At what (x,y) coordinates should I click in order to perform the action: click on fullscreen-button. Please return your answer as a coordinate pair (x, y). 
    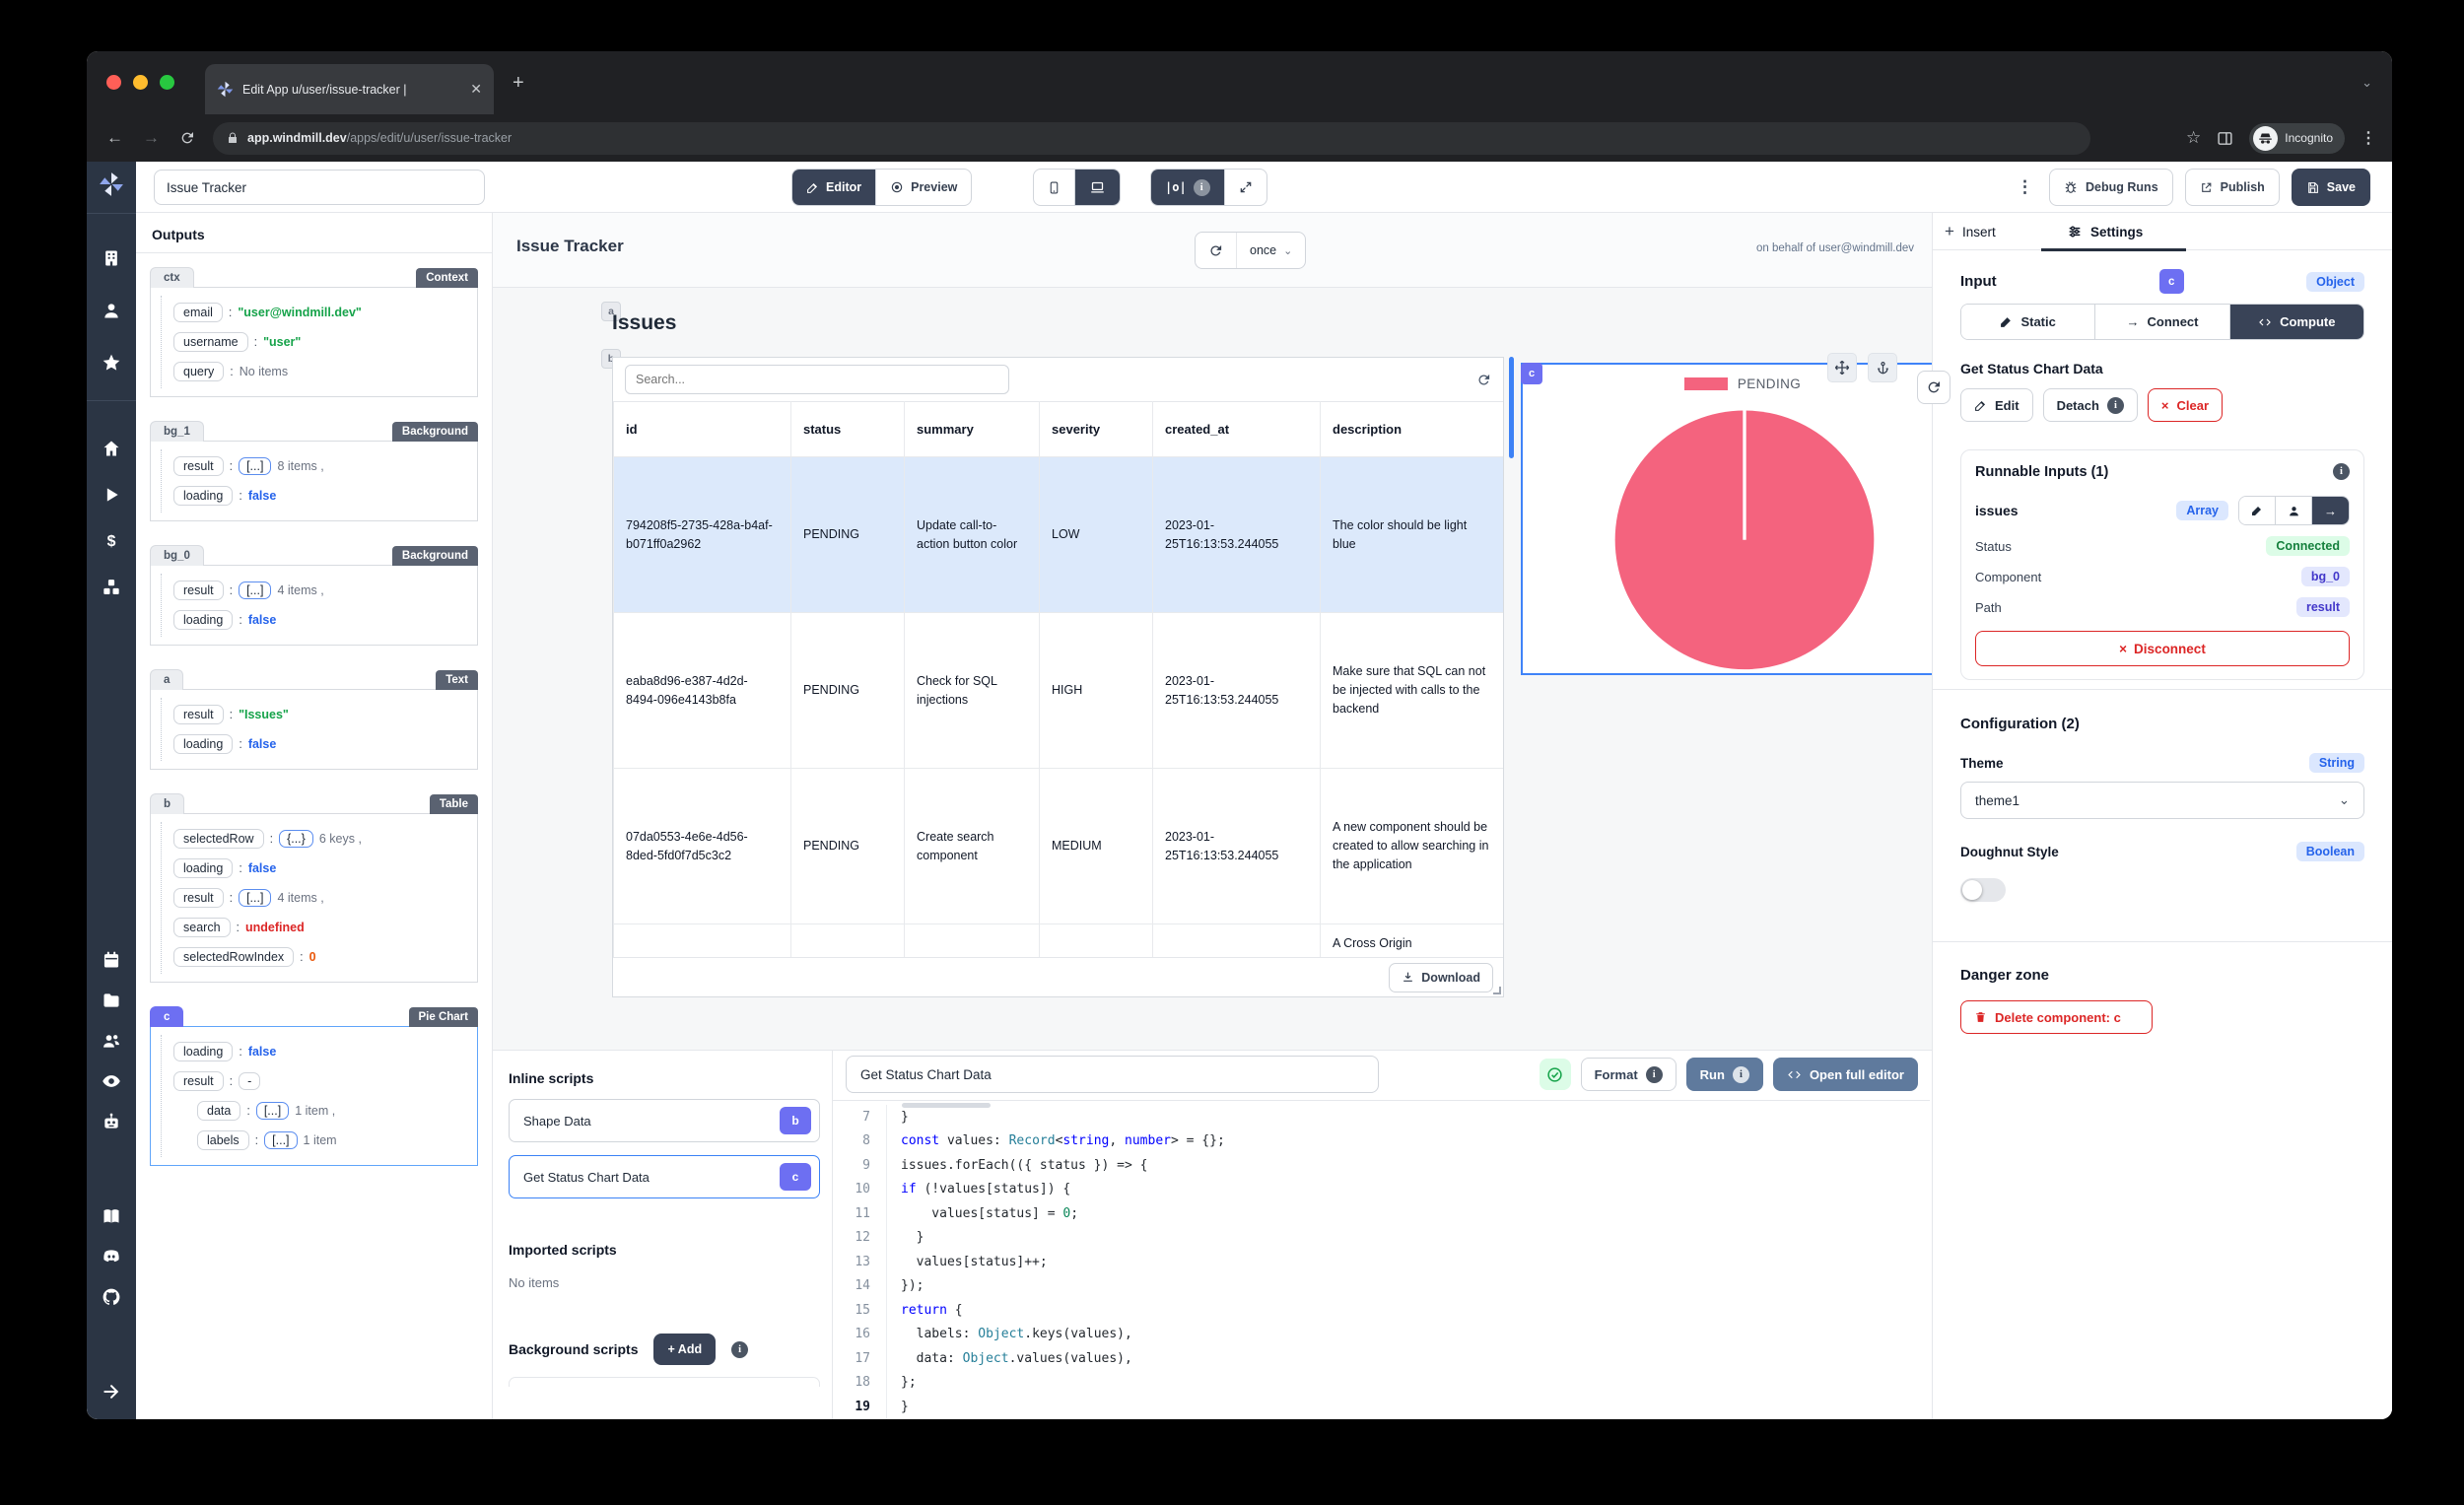
    Looking at the image, I should click on (1245, 187).